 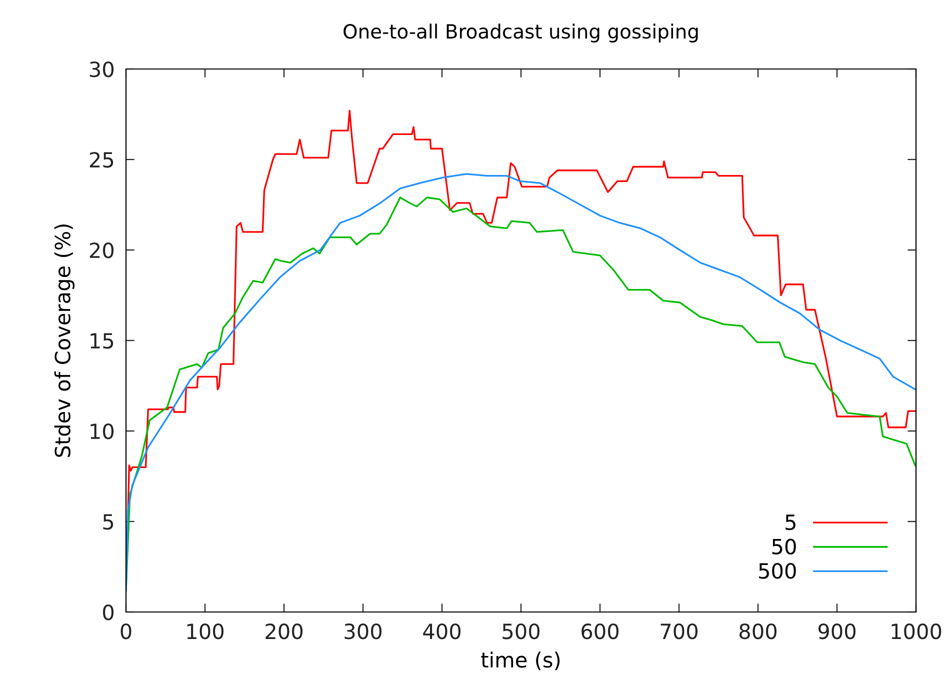 I want to click on x-tick-label: 100, so click(x=205, y=631).